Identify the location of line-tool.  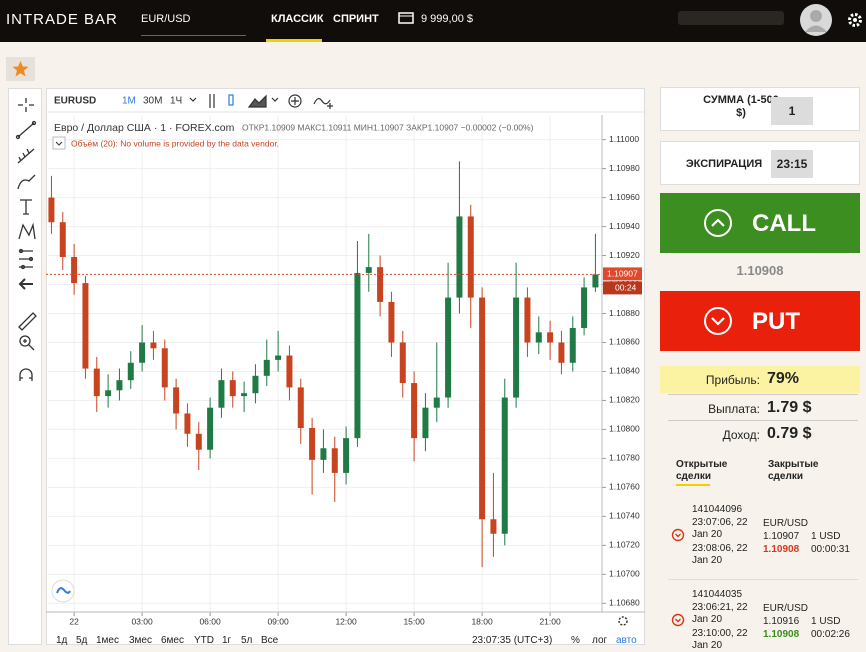
(26, 130).